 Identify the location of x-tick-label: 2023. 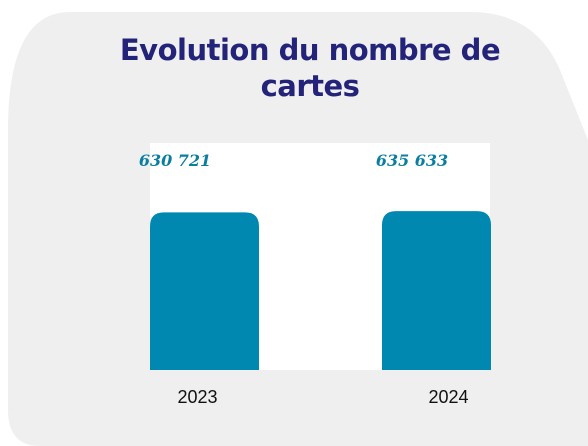
(197, 397).